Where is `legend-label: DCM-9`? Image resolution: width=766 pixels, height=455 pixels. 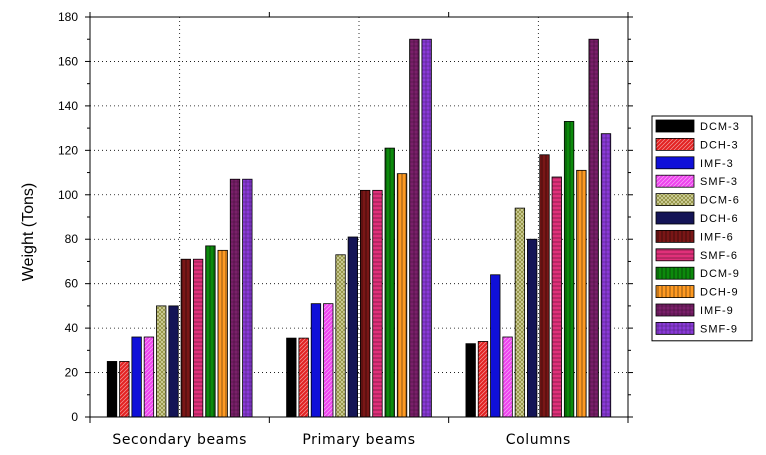 legend-label: DCM-9 is located at coordinates (720, 274).